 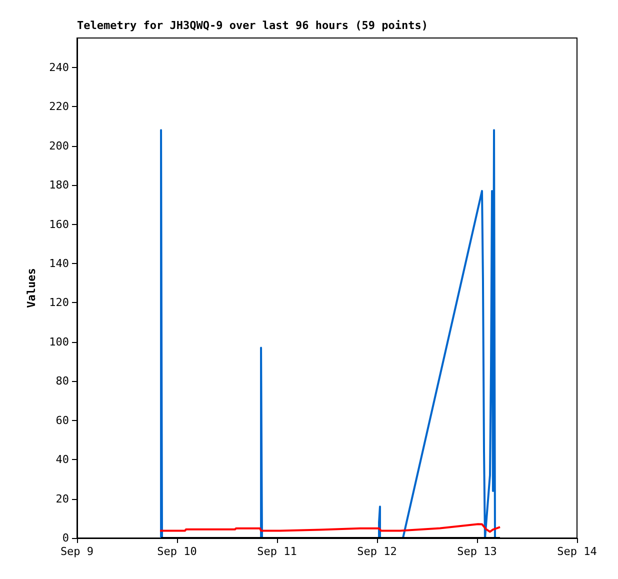 What do you see at coordinates (59, 107) in the screenshot?
I see `y-tick-label: 220` at bounding box center [59, 107].